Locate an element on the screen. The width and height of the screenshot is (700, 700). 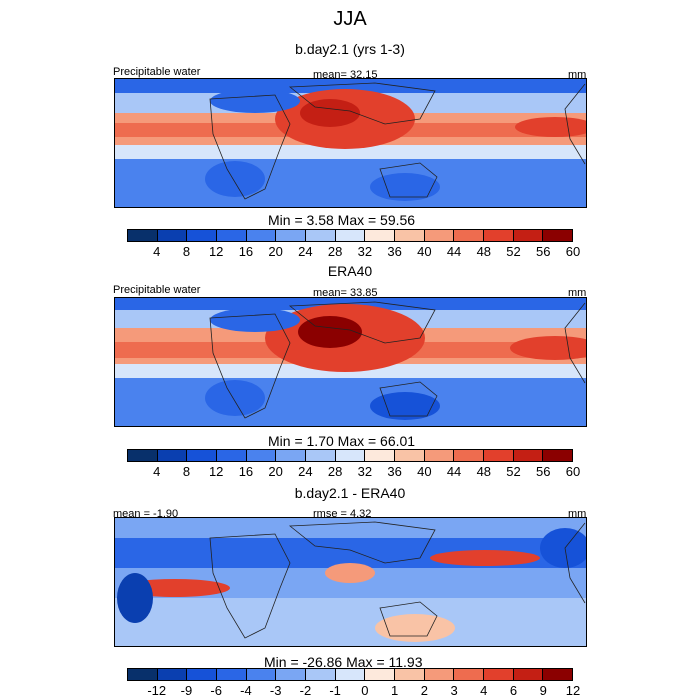
panel-2-variable-label: Precipitable water is located at coordinates (157, 290).